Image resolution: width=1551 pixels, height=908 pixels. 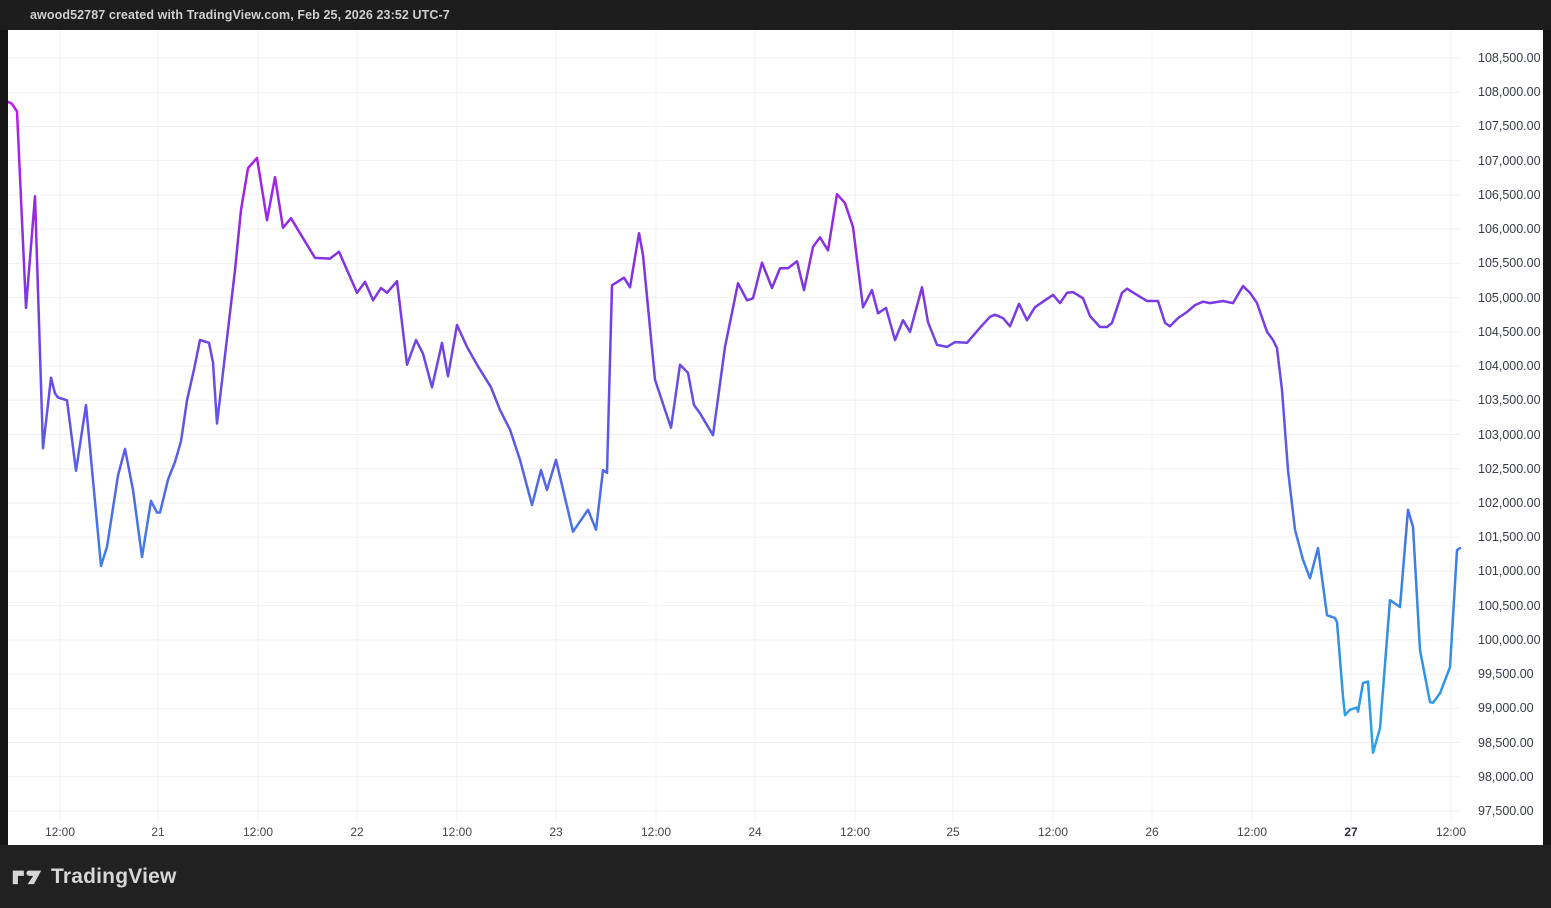 I want to click on time-axis-label: 25, so click(x=953, y=832).